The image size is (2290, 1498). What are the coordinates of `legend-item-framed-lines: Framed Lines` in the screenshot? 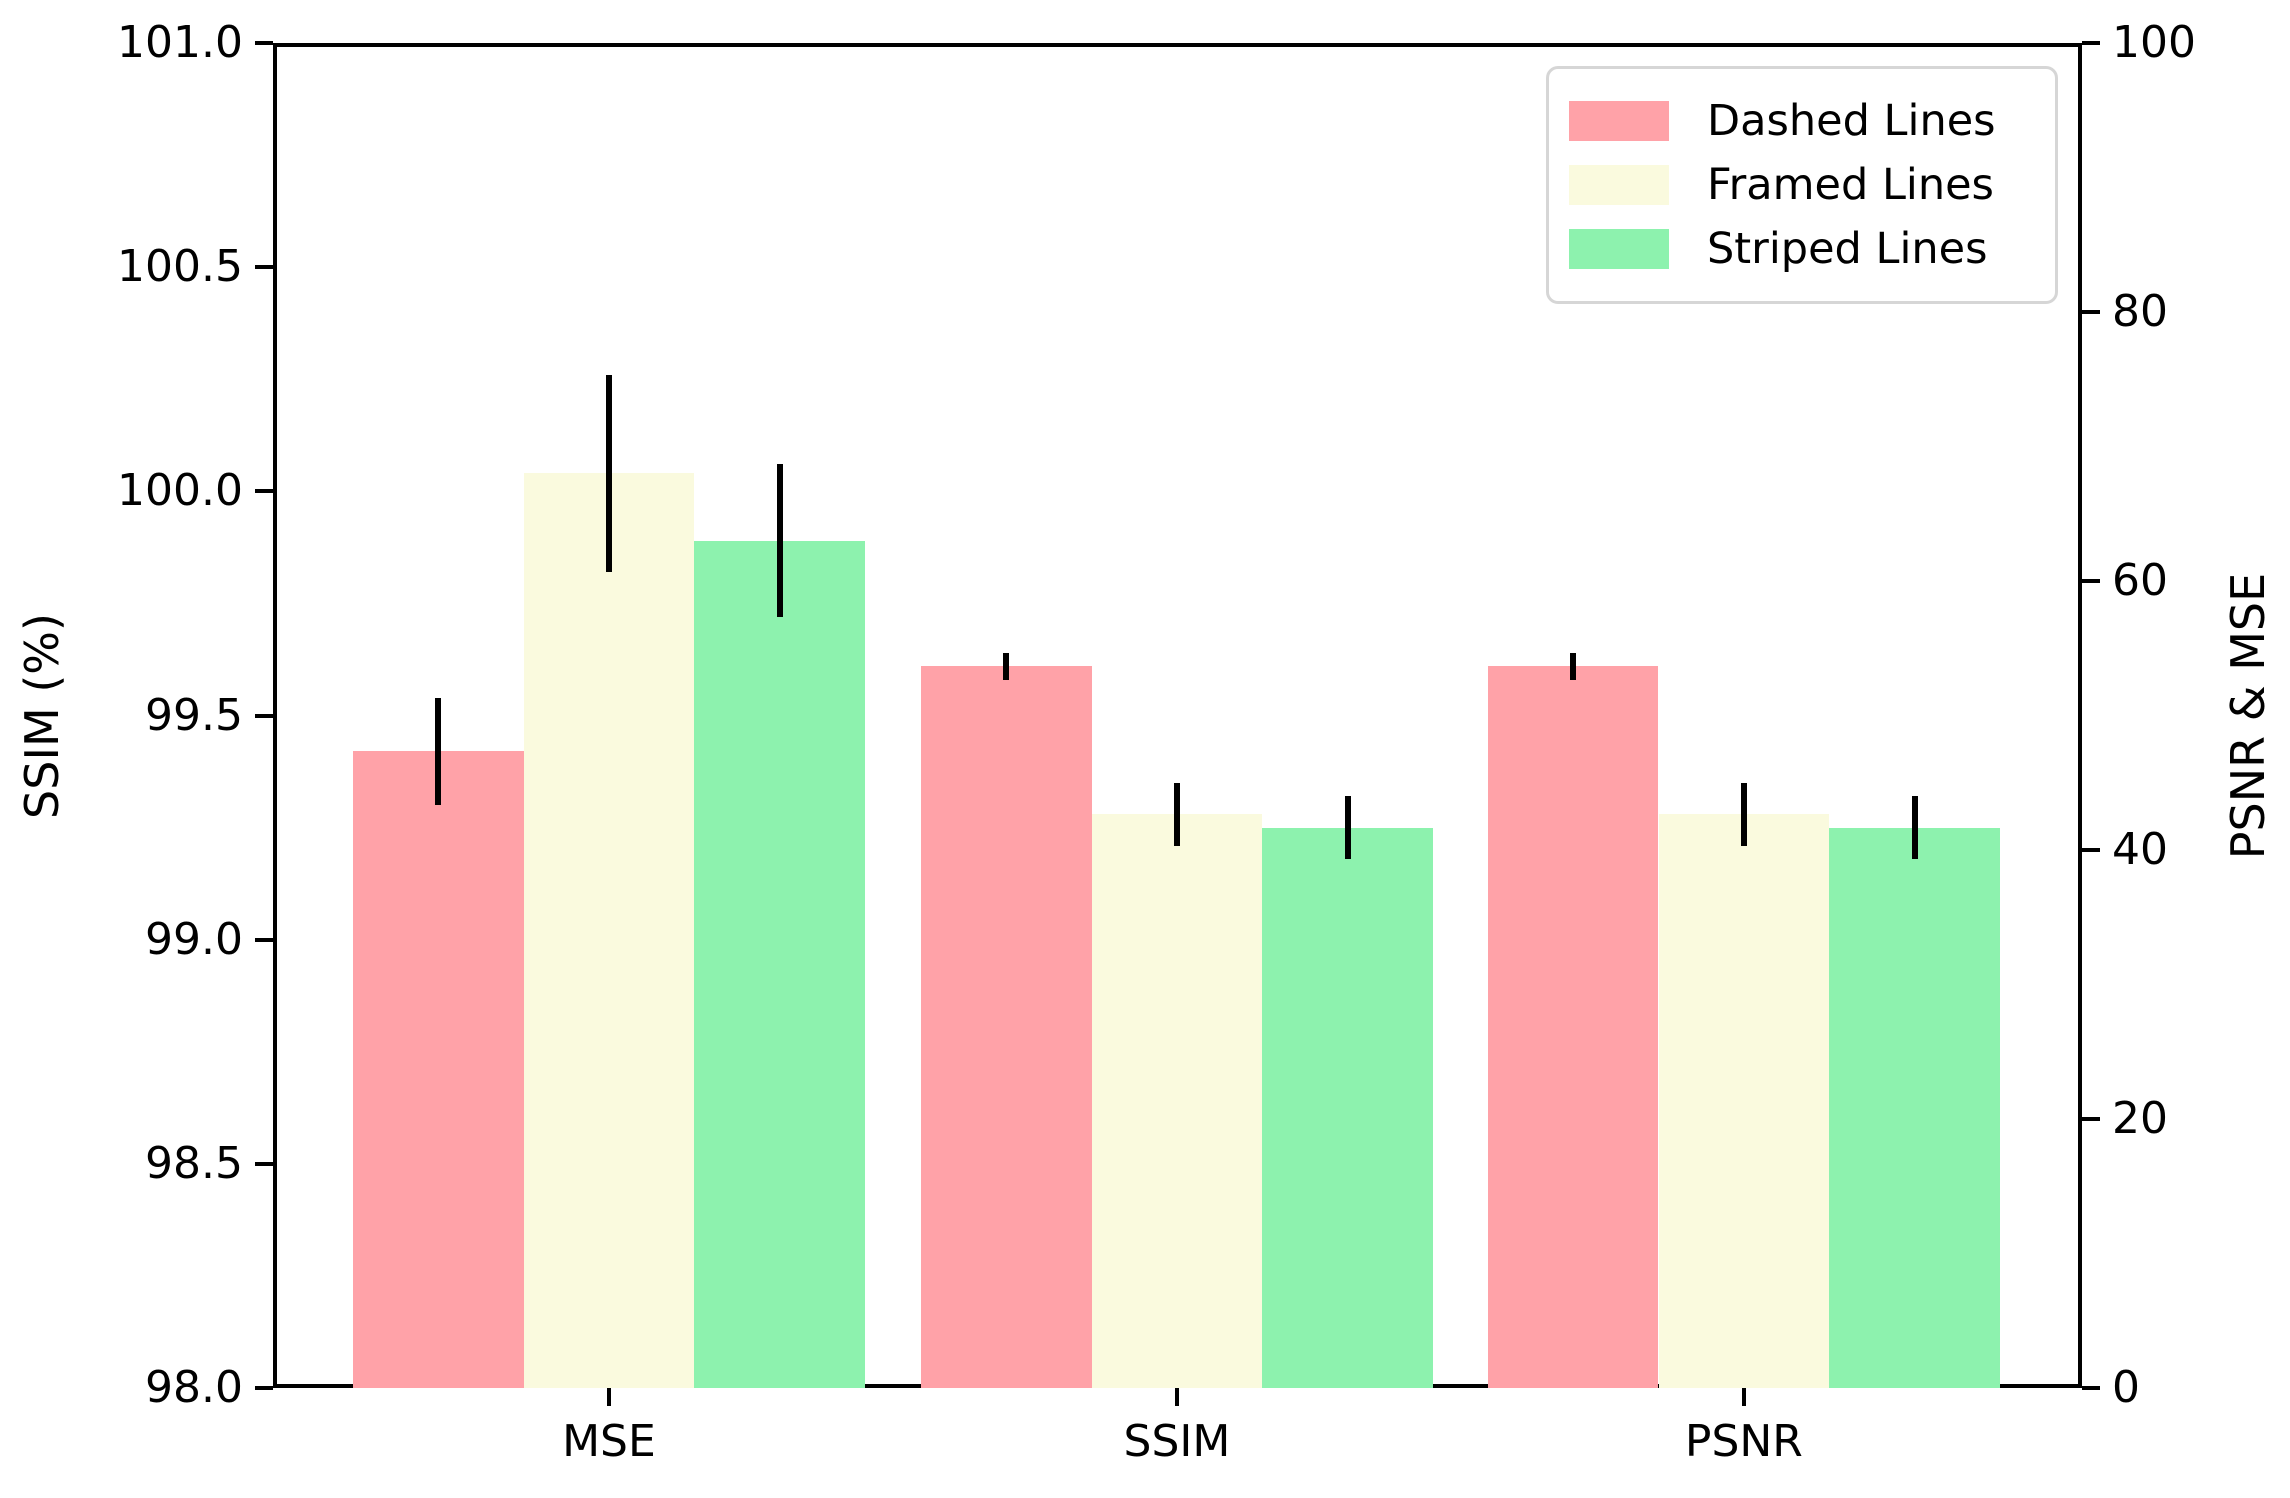 It's located at (1799, 185).